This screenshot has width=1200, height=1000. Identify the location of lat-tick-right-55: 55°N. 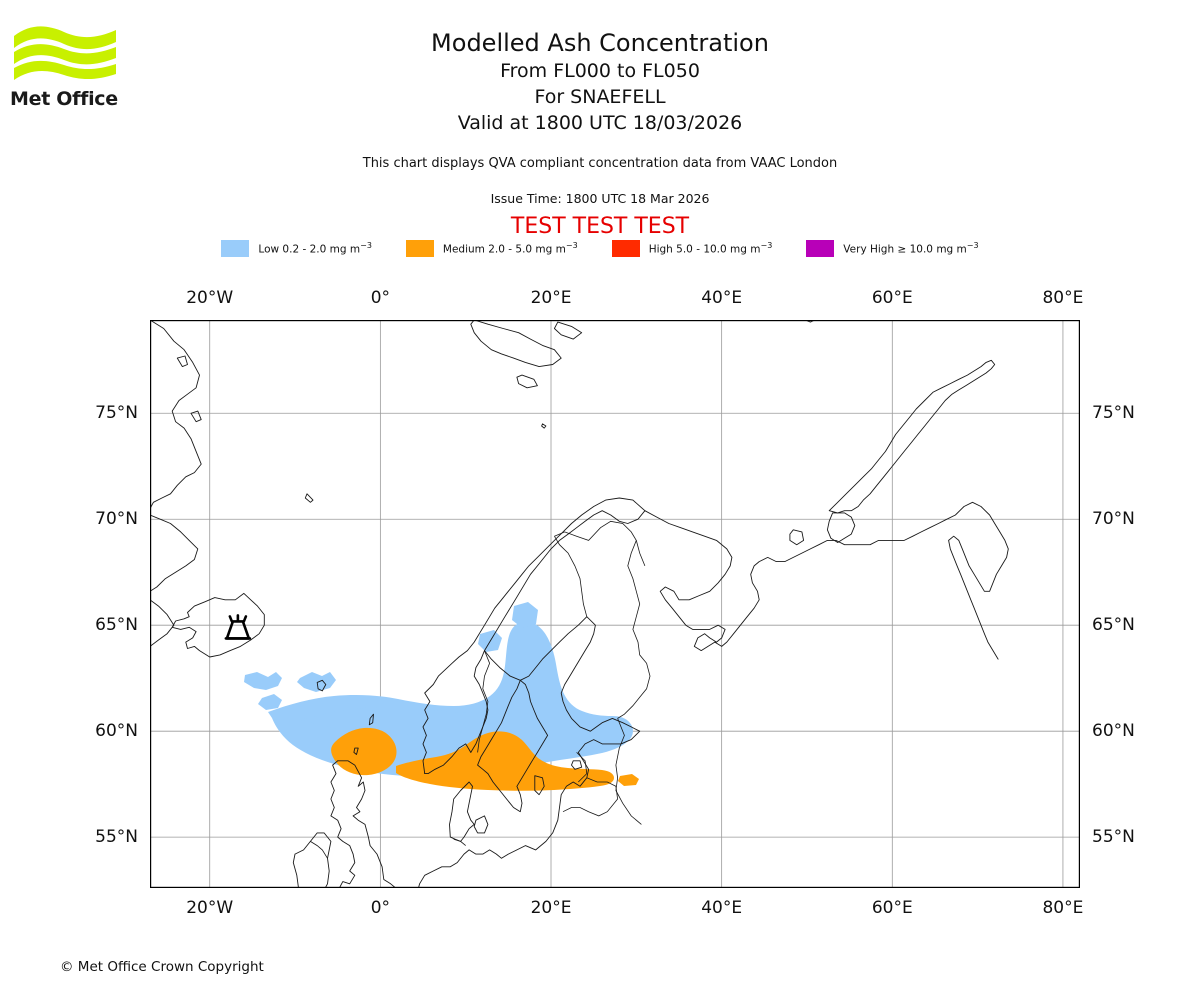
(1113, 837).